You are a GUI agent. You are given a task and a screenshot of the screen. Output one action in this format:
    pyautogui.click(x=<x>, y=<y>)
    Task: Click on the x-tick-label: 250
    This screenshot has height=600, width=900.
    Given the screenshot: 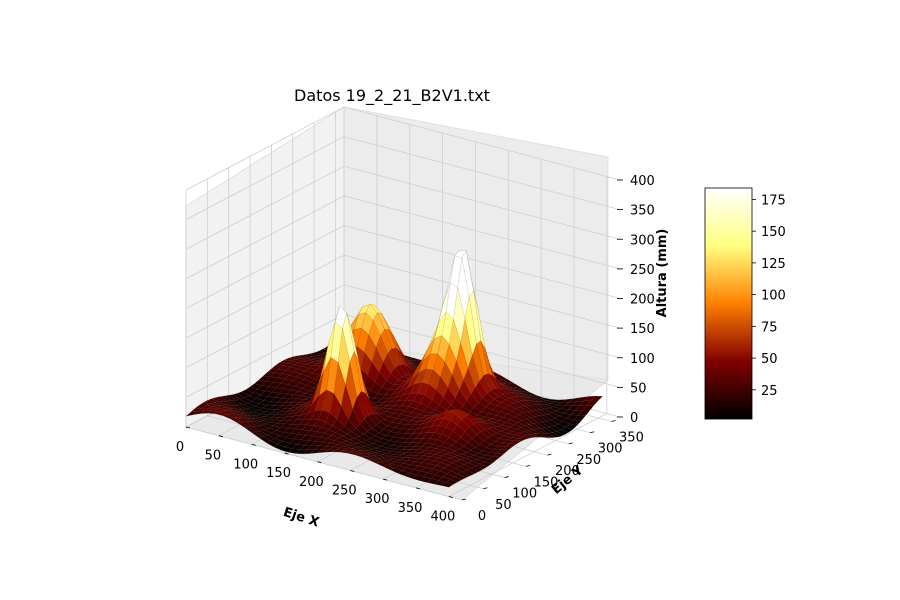 What is the action you would take?
    pyautogui.click(x=344, y=490)
    